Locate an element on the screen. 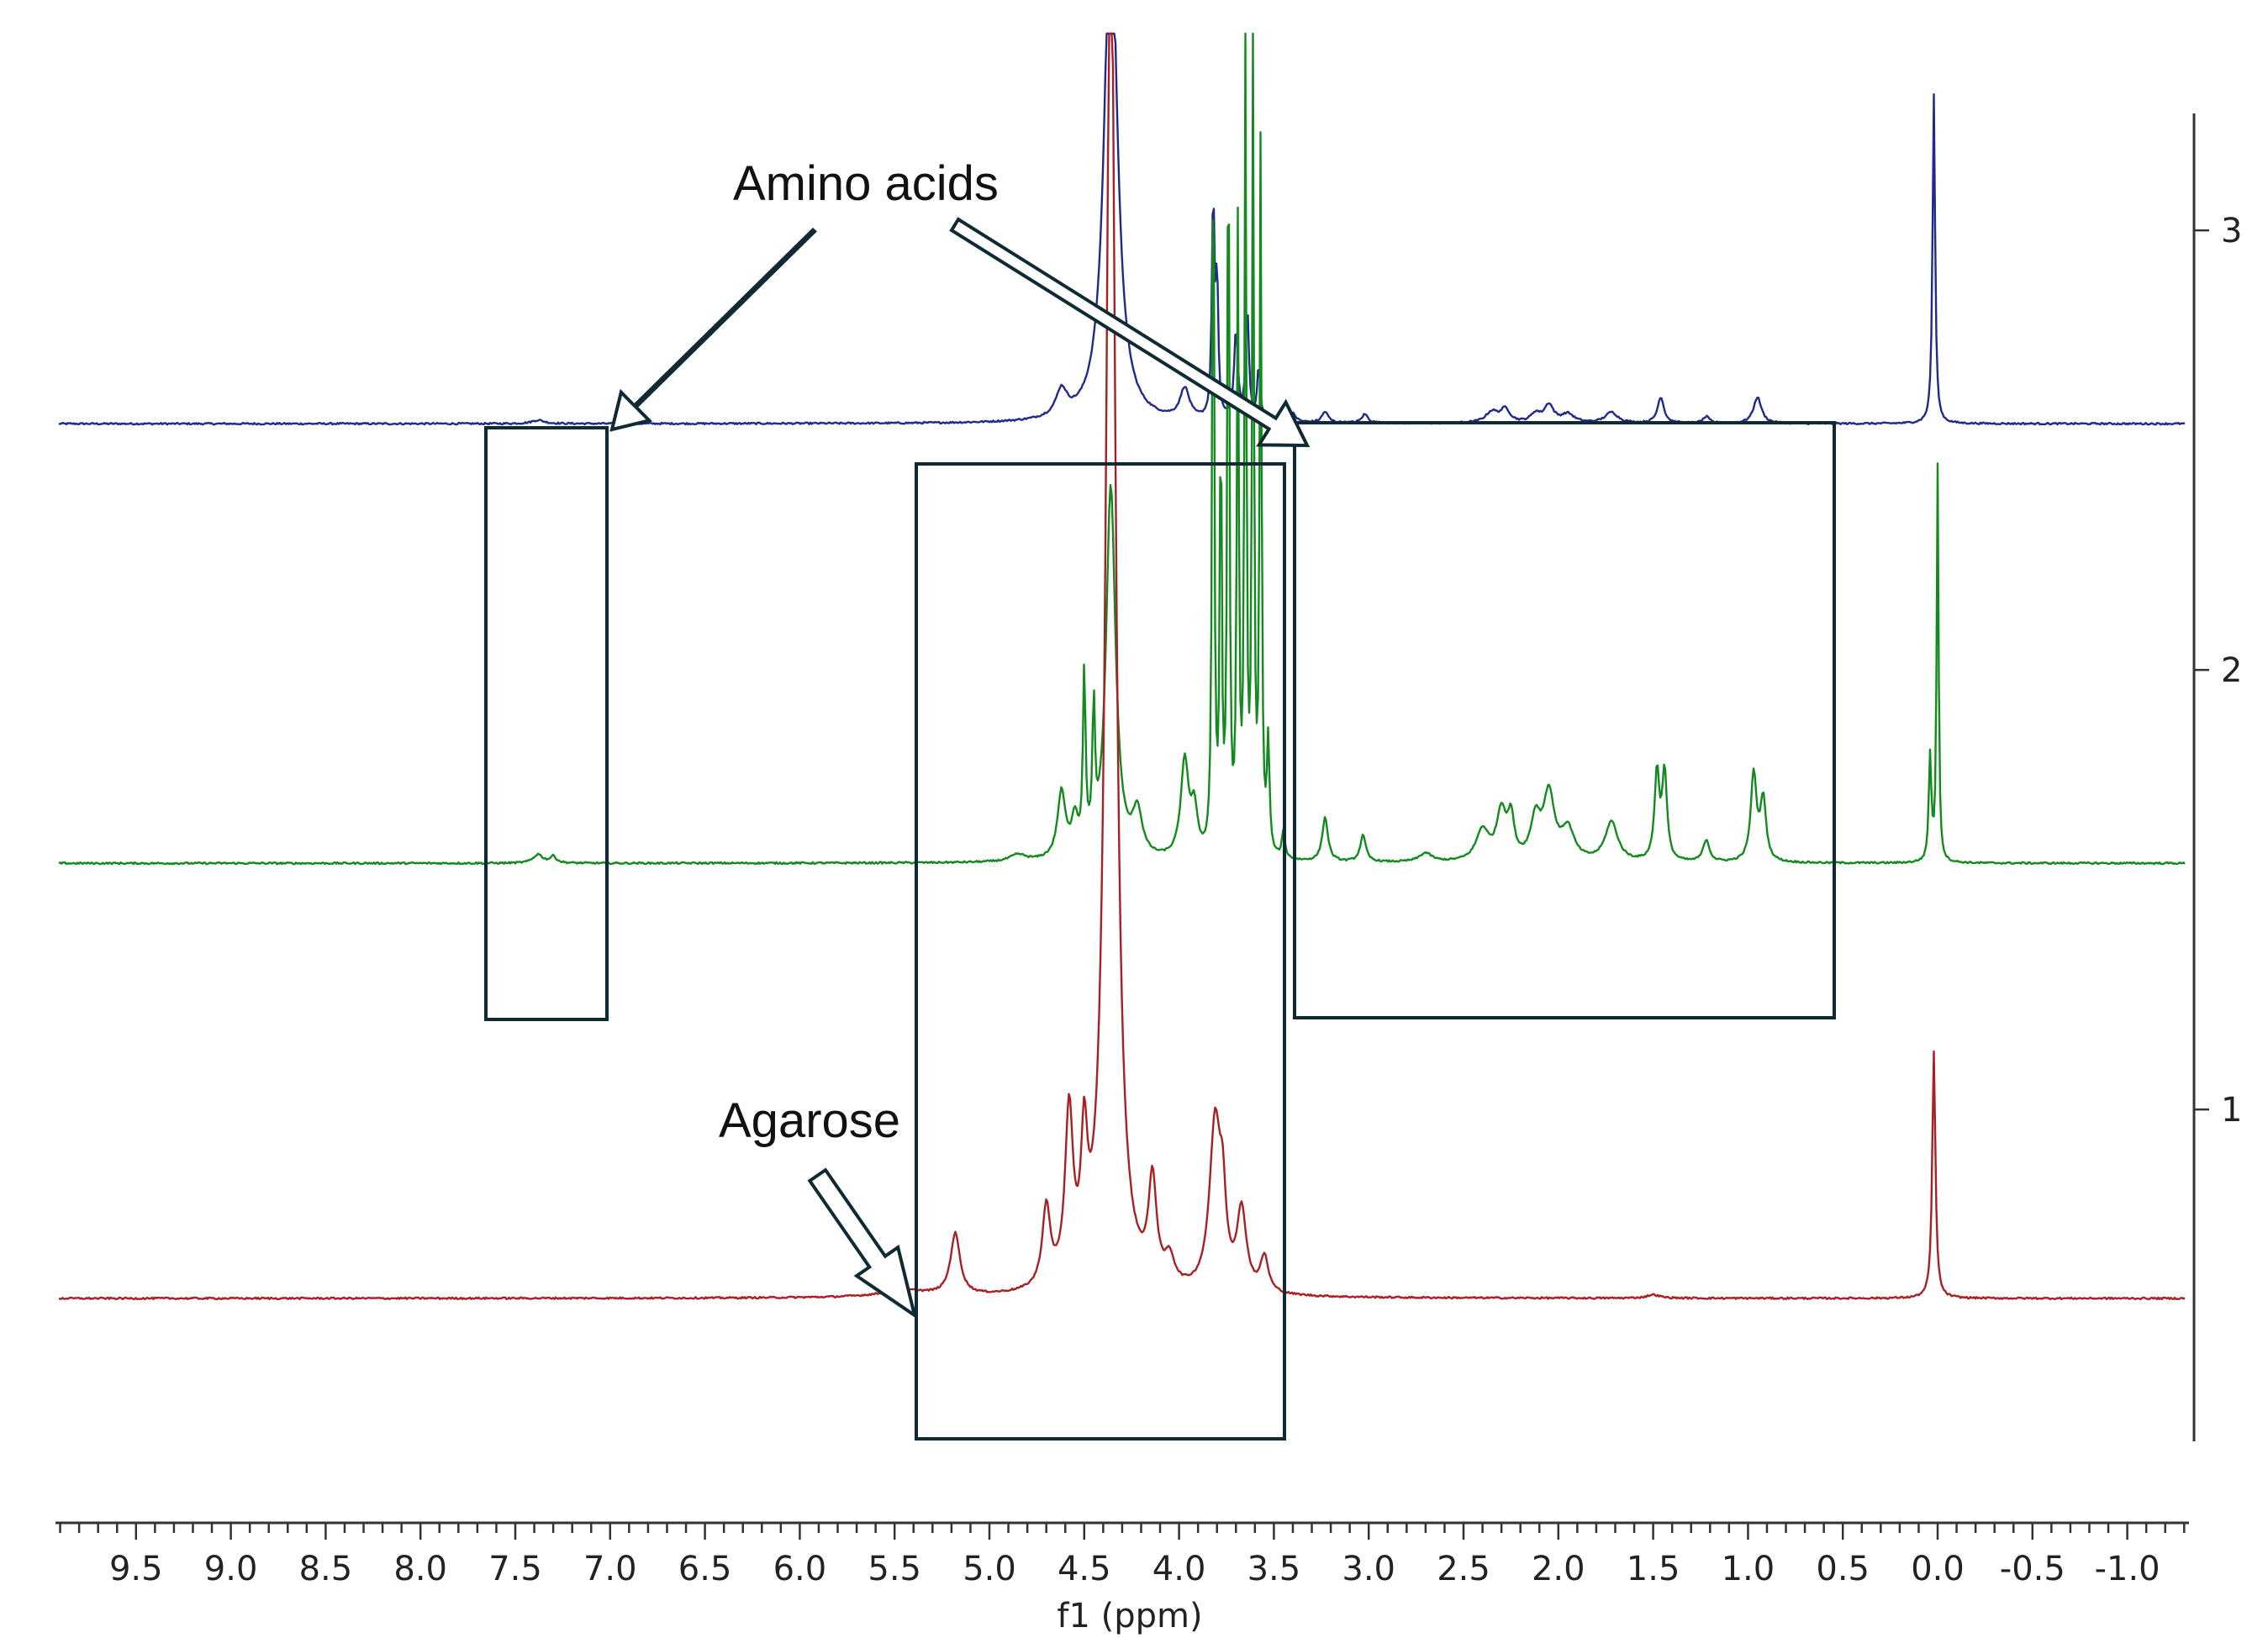 This screenshot has height=1638, width=2268. x-tick-label: 4.0 is located at coordinates (1179, 1569).